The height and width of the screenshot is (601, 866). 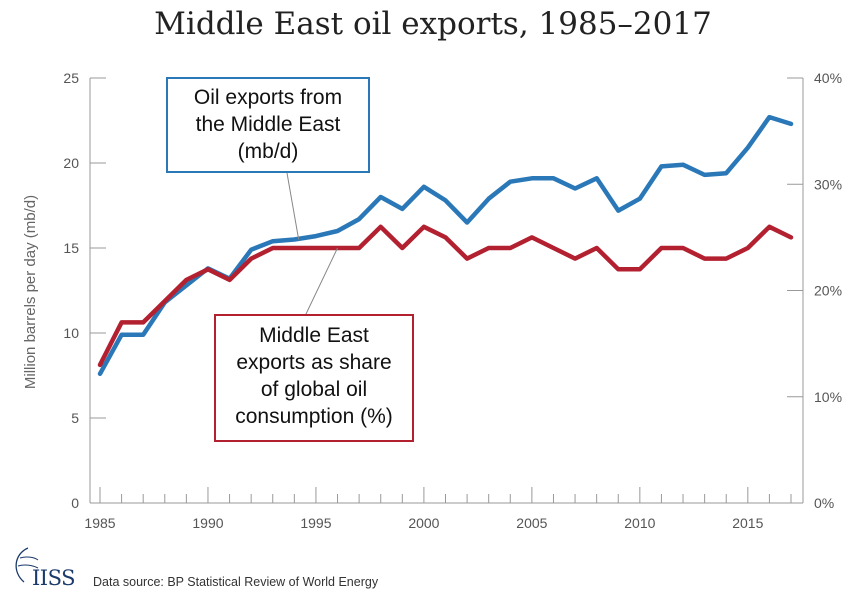 I want to click on y2-tick-label: 30%, so click(x=828, y=184).